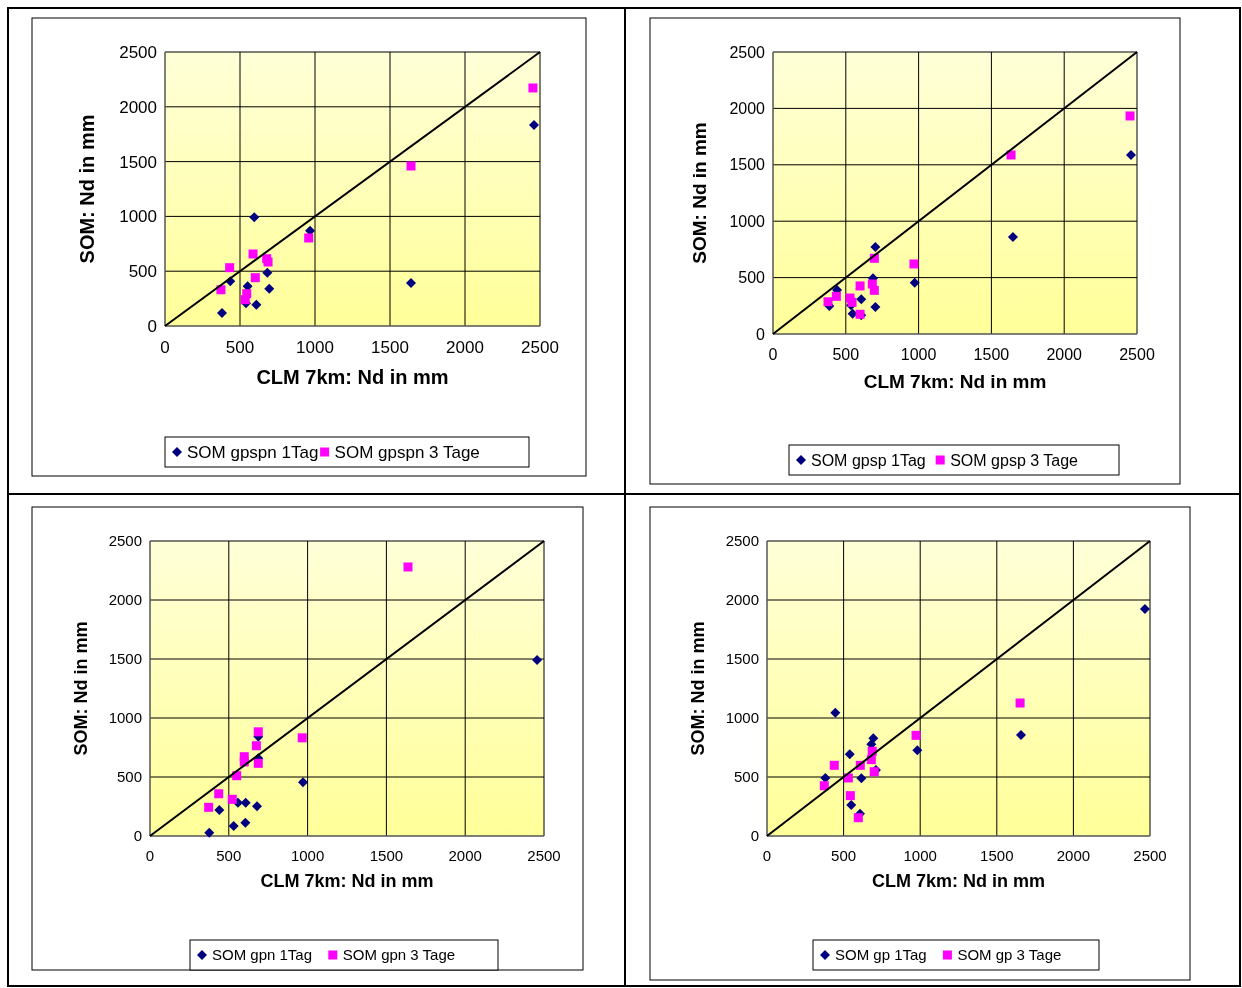 This screenshot has height=988, width=1242. Describe the element at coordinates (1009, 955) in the screenshot. I see `legend-label: SOM gp 3 Tage` at that location.